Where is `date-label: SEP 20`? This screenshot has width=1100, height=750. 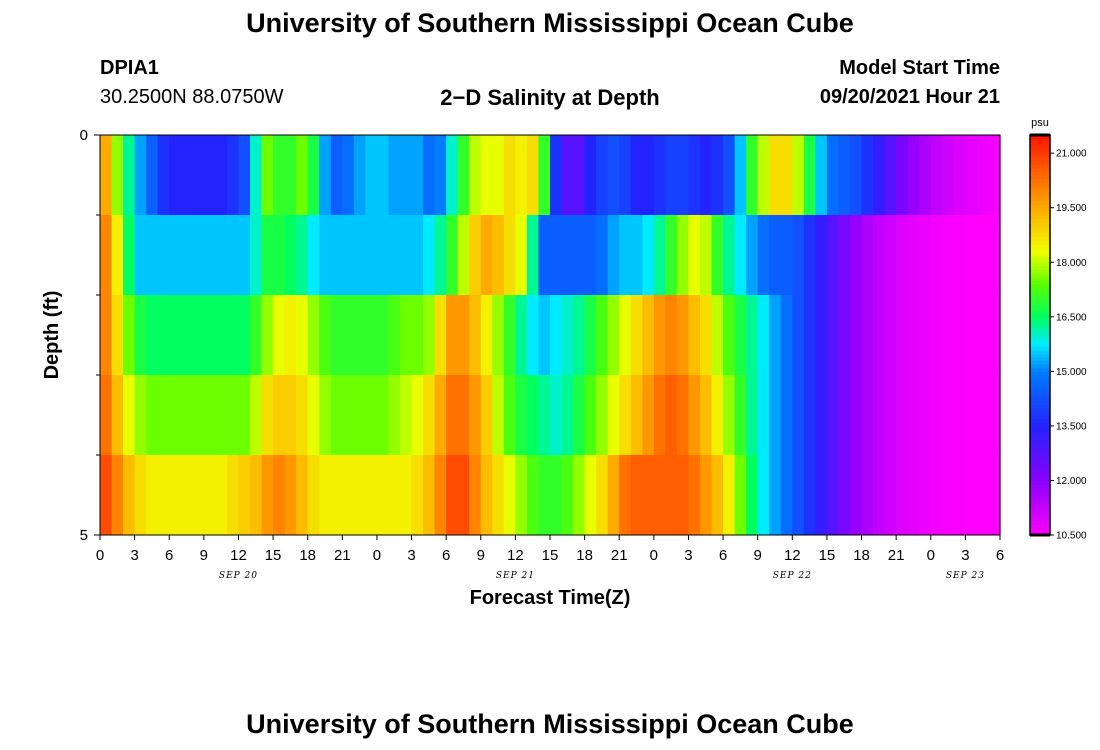
date-label: SEP 20 is located at coordinates (238, 576).